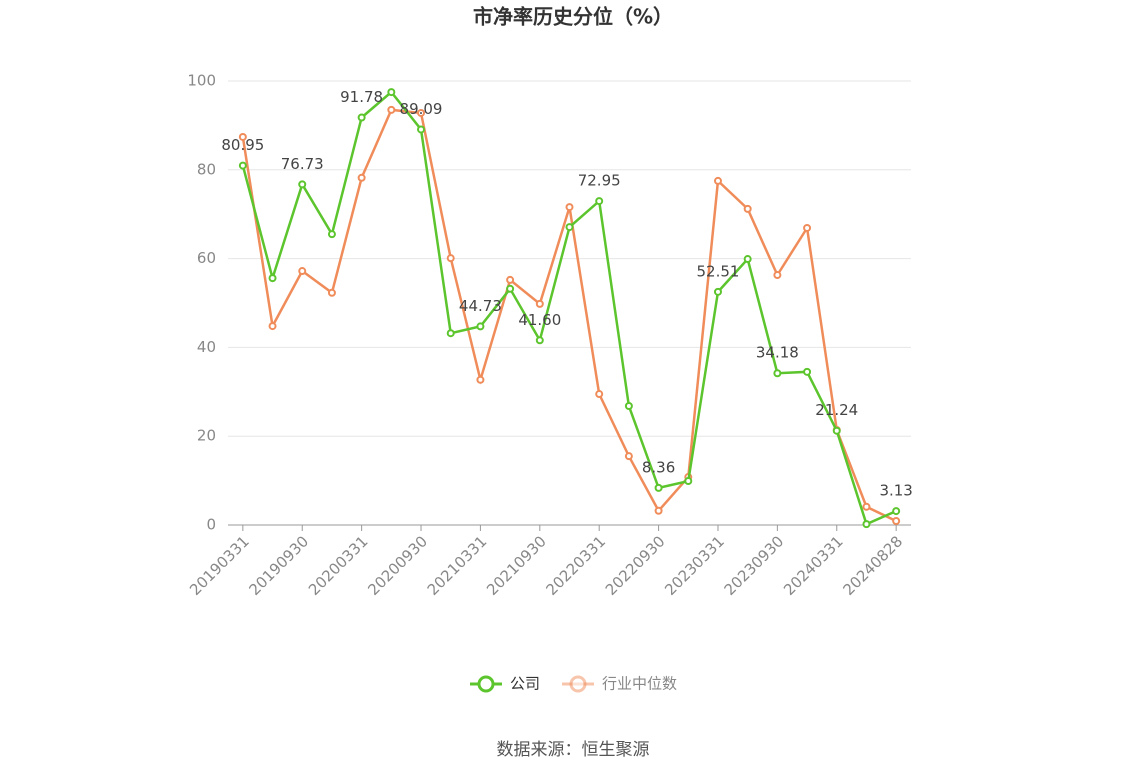  Describe the element at coordinates (575, 565) in the screenshot. I see `x-tick-label: 20220331` at that location.